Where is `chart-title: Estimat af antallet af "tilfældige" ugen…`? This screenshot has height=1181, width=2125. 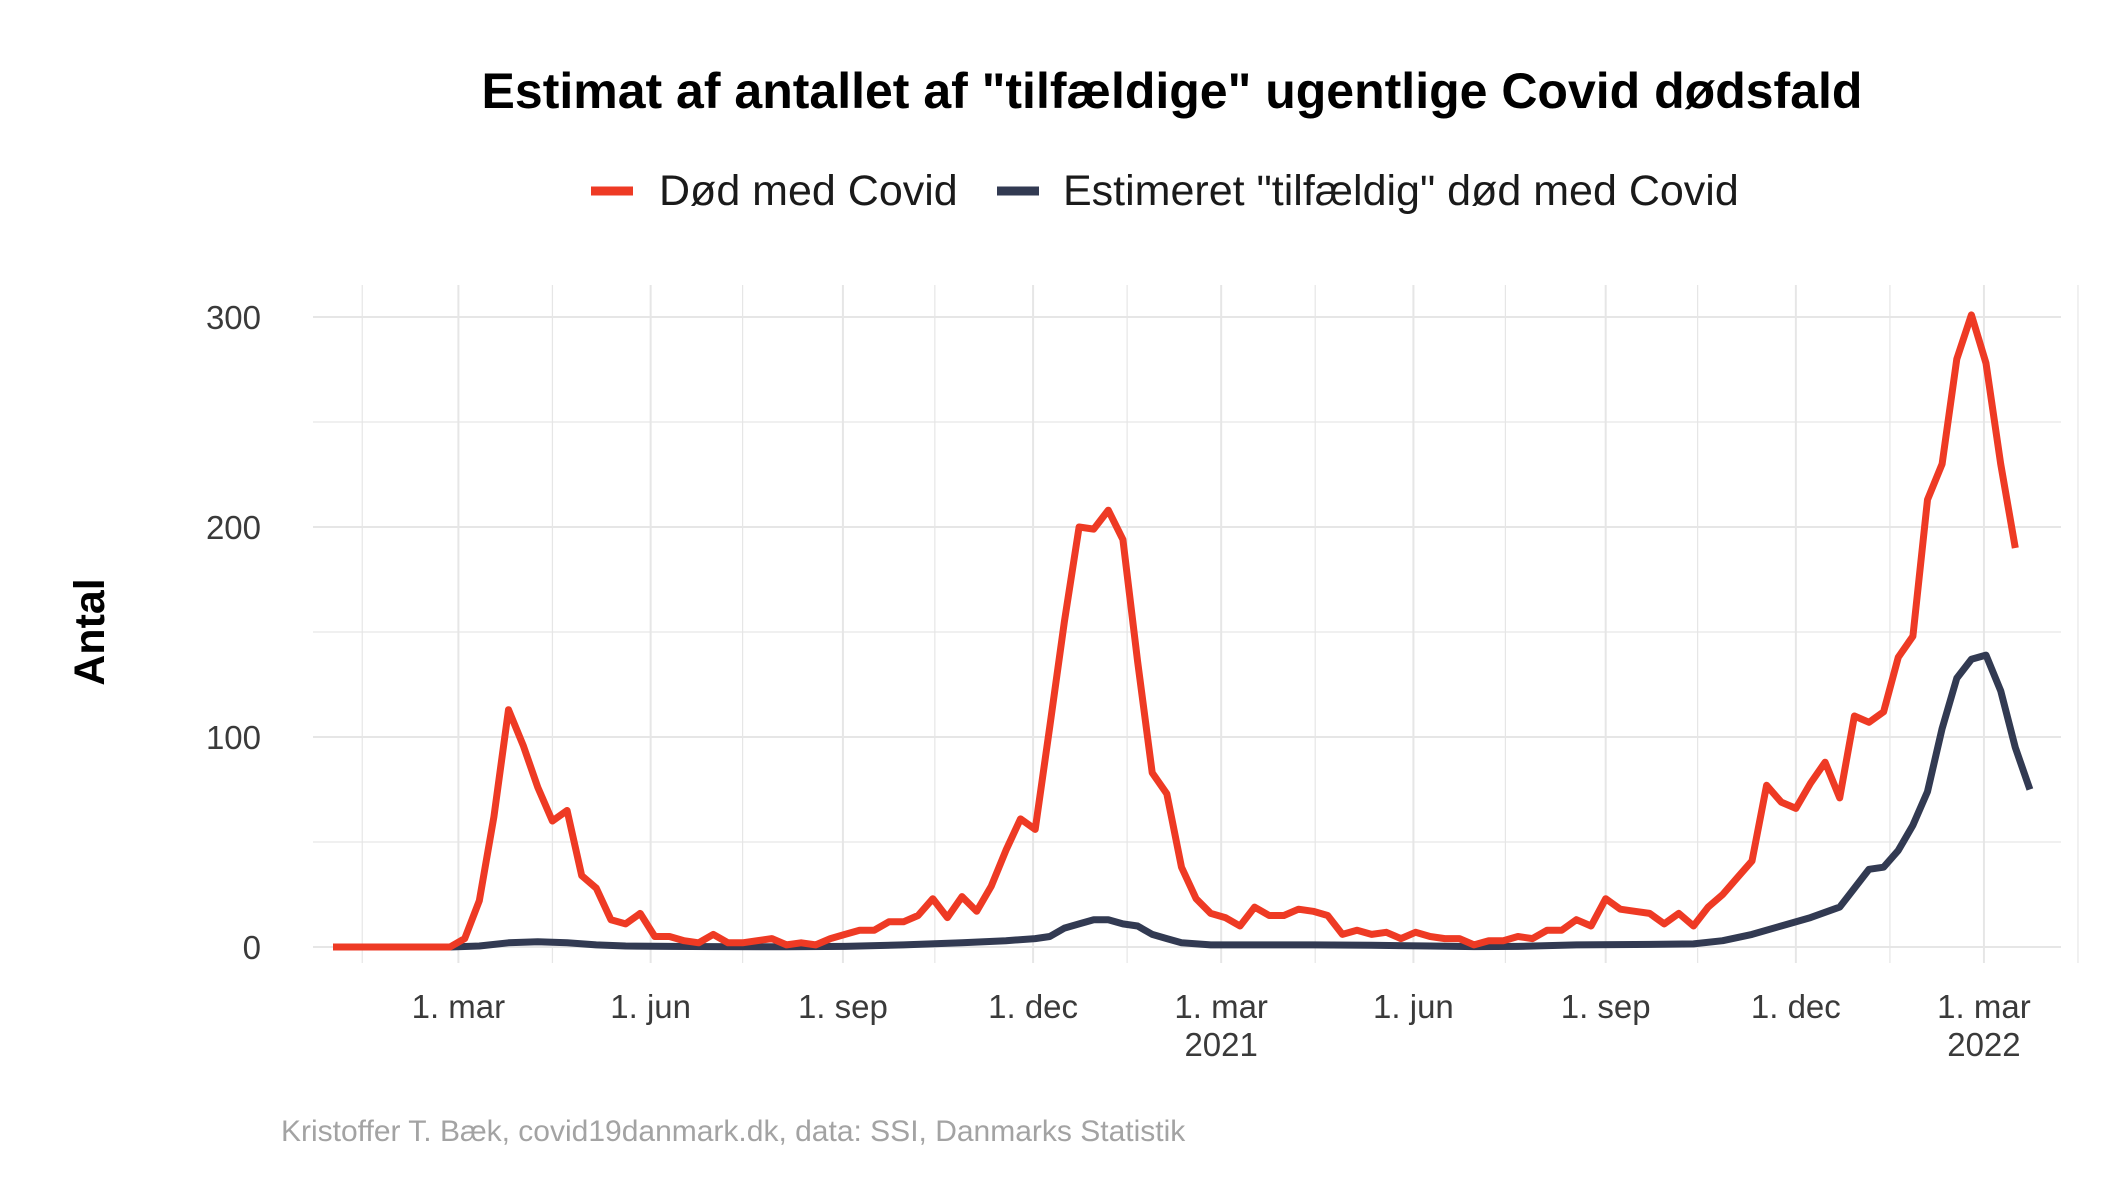
chart-title: Estimat af antallet af "tilfældige" ugen… is located at coordinates (1172, 91).